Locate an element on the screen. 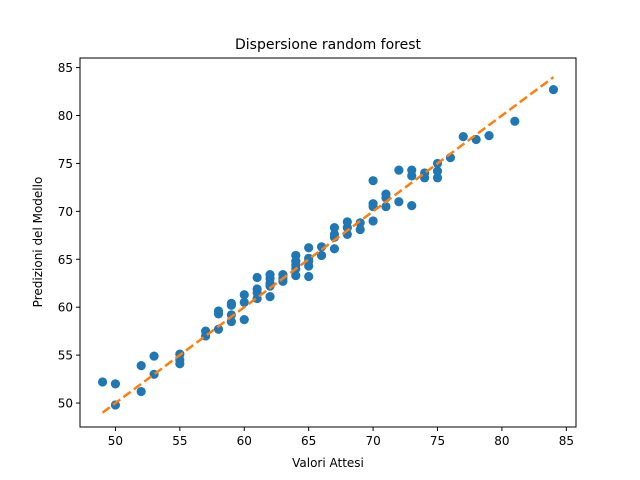 The image size is (640, 480). y-tick-label: 55 is located at coordinates (65, 356).